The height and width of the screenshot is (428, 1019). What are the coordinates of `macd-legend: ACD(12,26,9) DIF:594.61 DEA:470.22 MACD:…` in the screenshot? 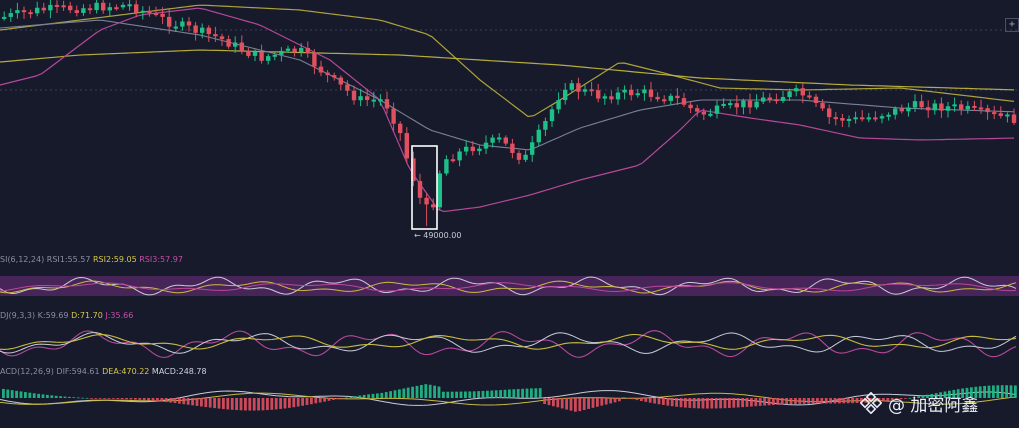 It's located at (103, 371).